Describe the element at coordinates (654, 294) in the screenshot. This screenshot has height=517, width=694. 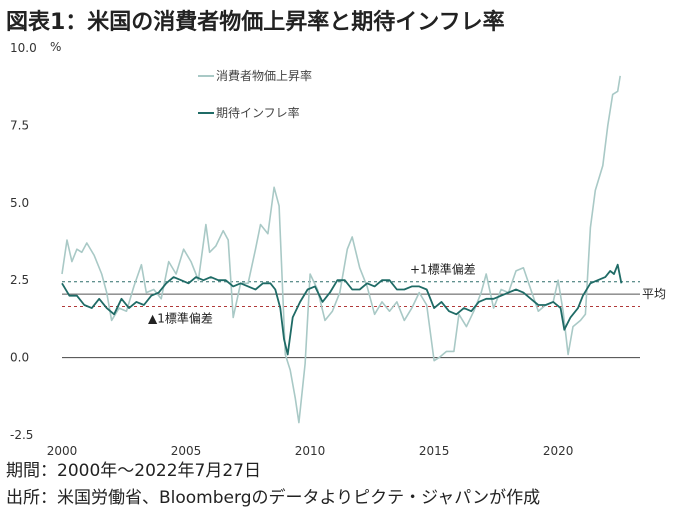
I see `mean-label: 平均` at that location.